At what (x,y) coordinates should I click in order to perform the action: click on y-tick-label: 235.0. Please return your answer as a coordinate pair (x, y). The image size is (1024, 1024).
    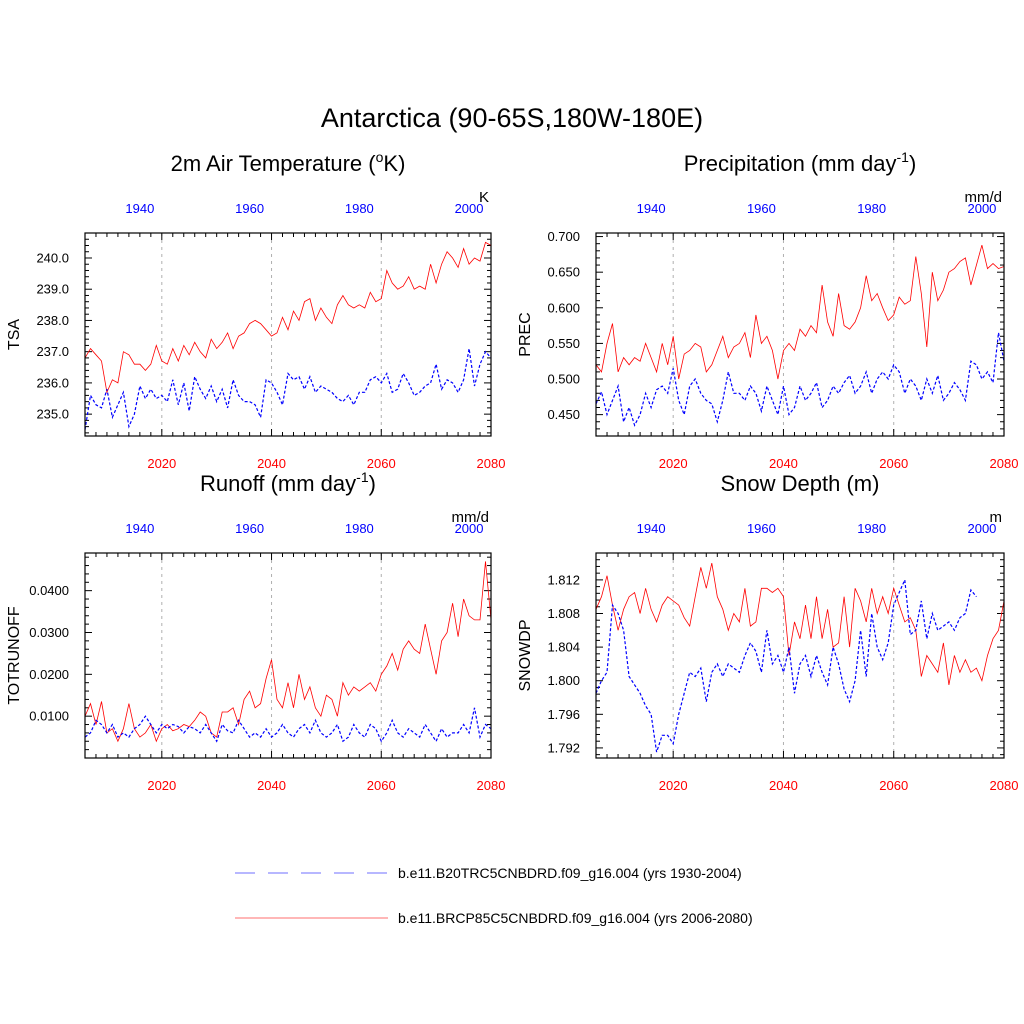
    Looking at the image, I should click on (52, 414).